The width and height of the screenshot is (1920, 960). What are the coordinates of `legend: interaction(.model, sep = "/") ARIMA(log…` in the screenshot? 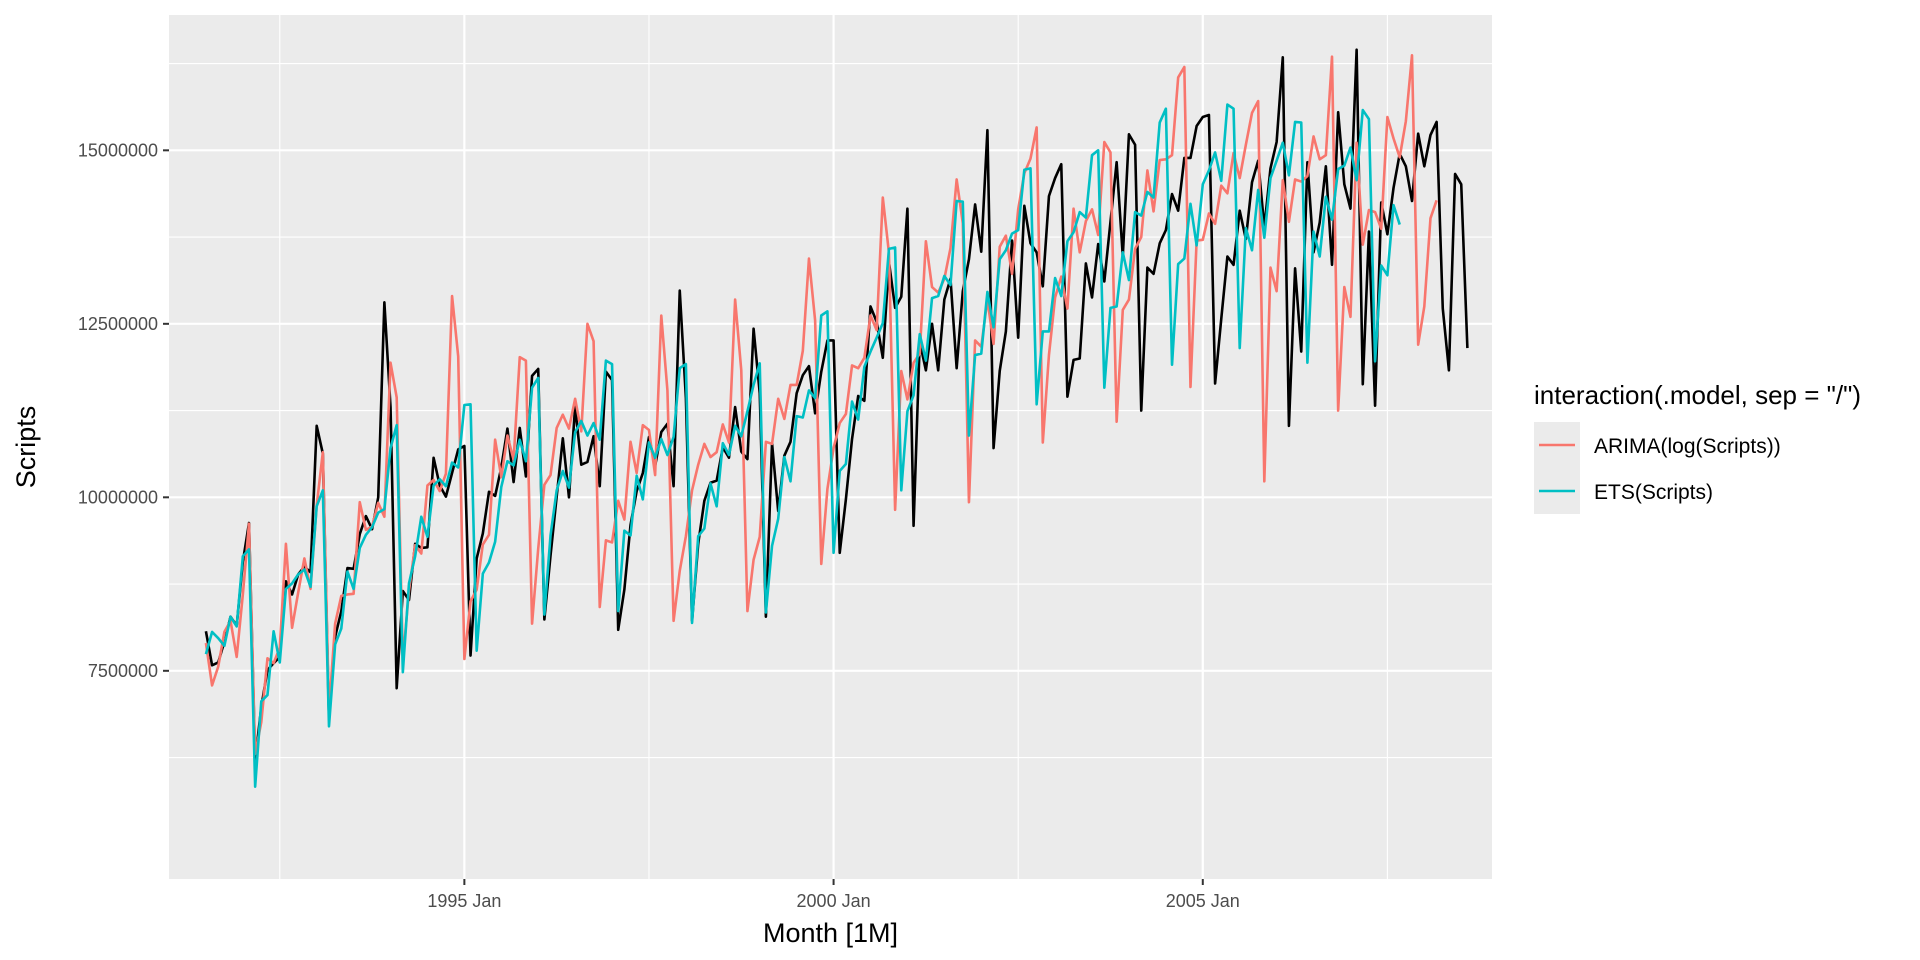 It's located at (1697, 447).